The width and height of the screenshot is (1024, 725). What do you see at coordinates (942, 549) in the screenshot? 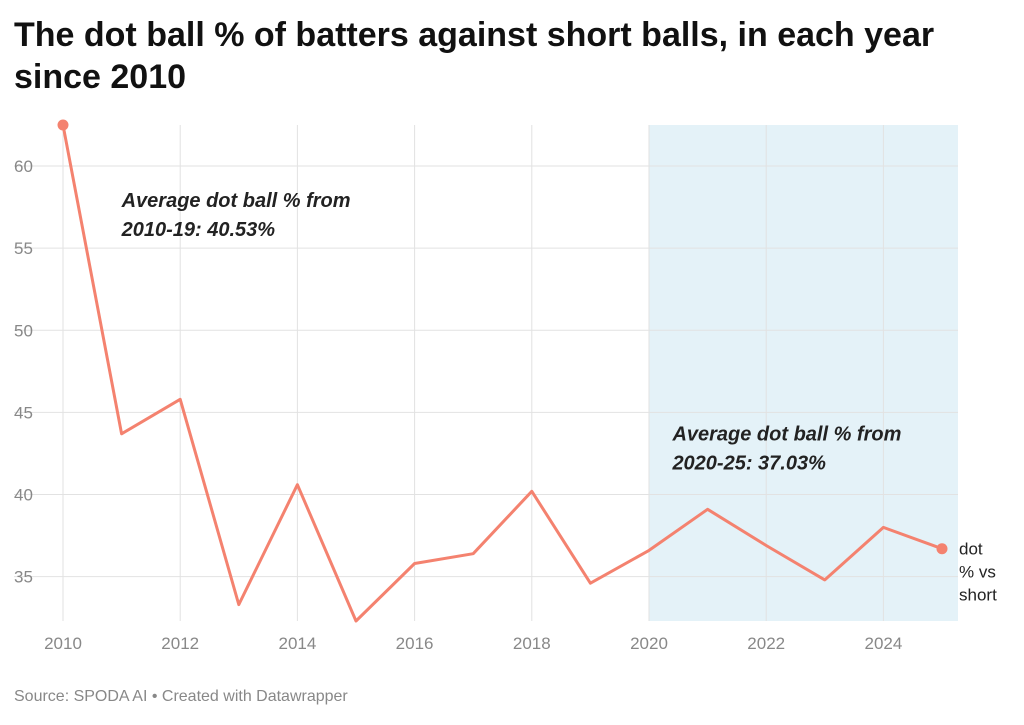
I see `series-end-point` at bounding box center [942, 549].